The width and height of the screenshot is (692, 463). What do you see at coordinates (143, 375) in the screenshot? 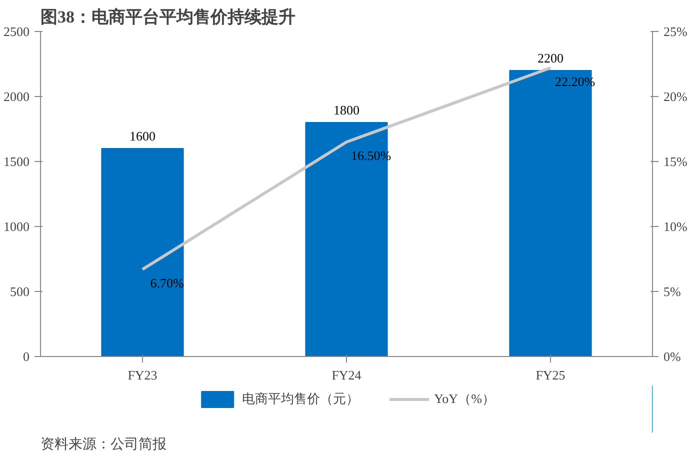
I see `x-tick-label: FY23` at bounding box center [143, 375].